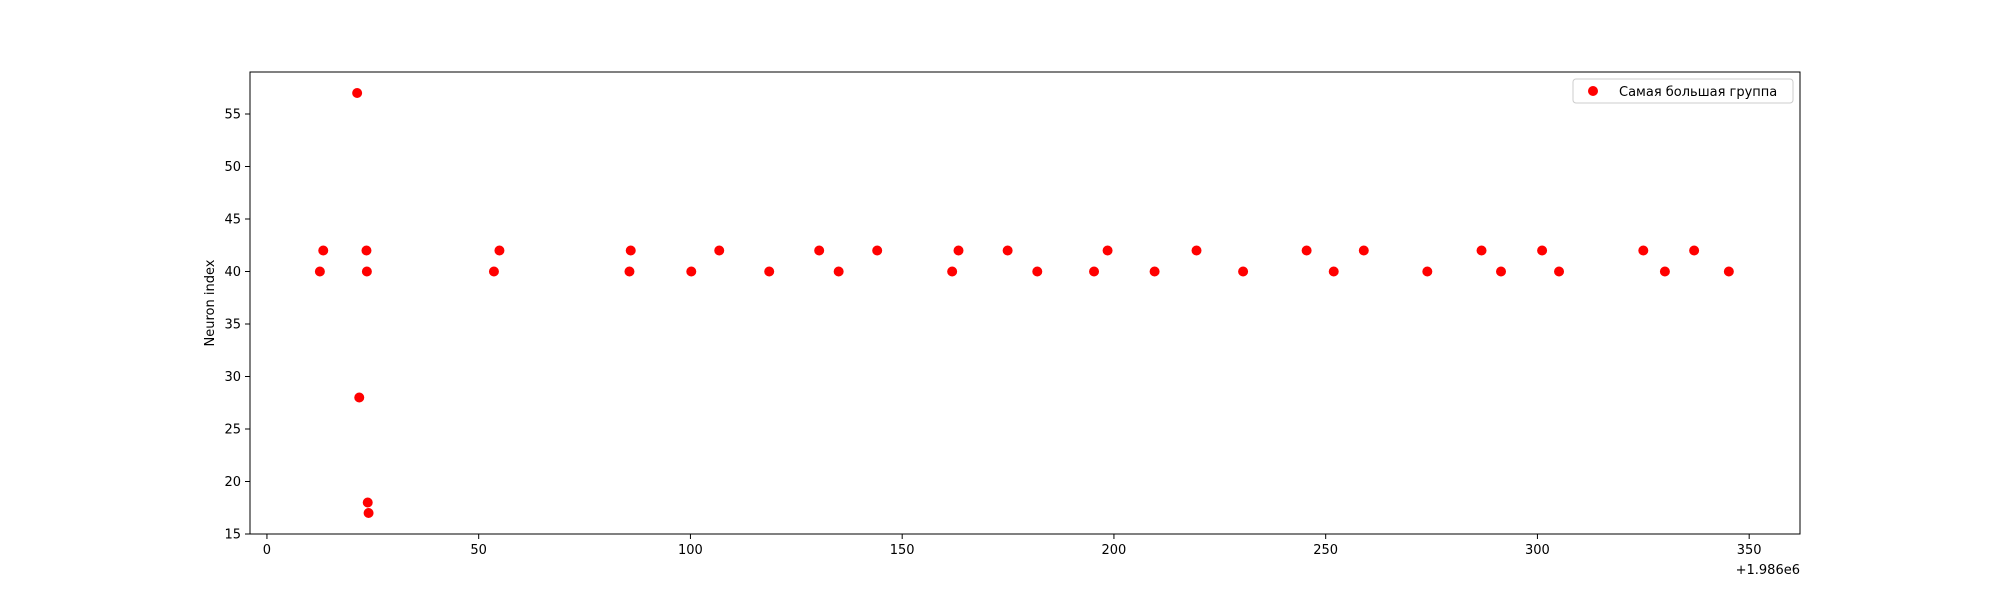 This screenshot has height=600, width=2000. What do you see at coordinates (232, 482) in the screenshot?
I see `y-tick-label: 20` at bounding box center [232, 482].